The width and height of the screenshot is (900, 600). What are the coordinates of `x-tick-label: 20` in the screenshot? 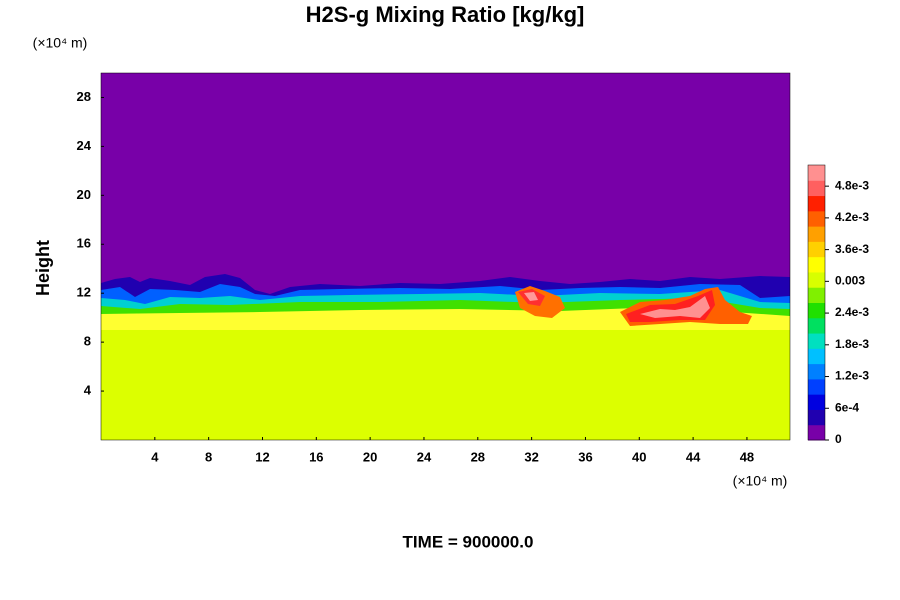 It's located at (370, 456).